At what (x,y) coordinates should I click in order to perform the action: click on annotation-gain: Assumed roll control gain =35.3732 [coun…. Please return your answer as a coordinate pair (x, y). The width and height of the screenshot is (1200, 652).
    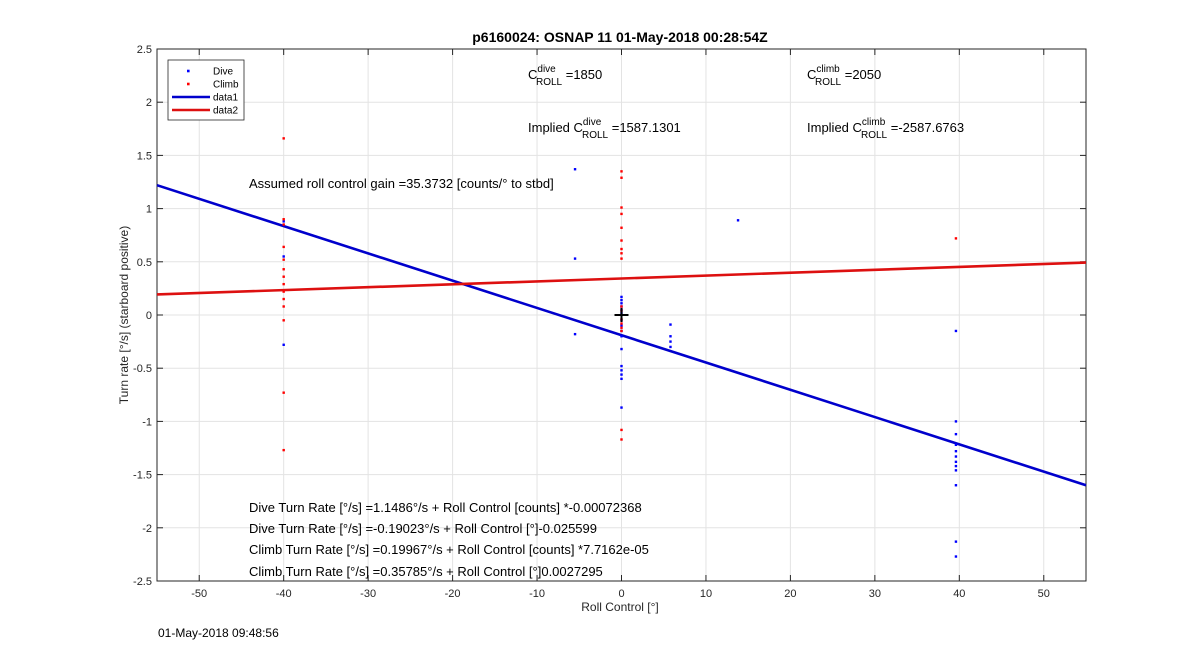
    Looking at the image, I should click on (401, 183).